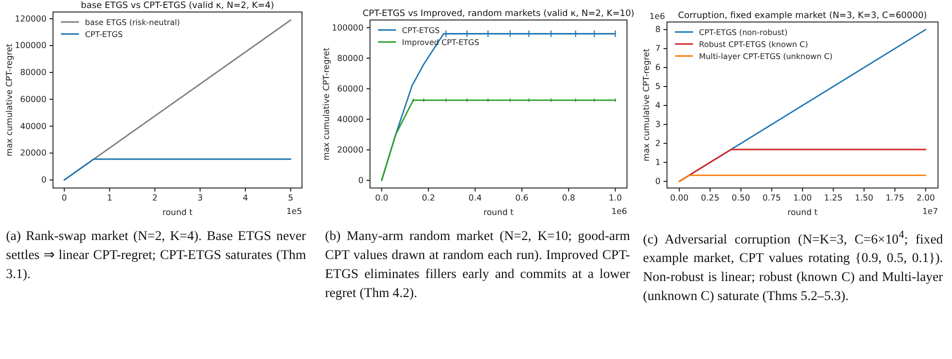  What do you see at coordinates (657, 86) in the screenshot?
I see `y-tick-label: 5` at bounding box center [657, 86].